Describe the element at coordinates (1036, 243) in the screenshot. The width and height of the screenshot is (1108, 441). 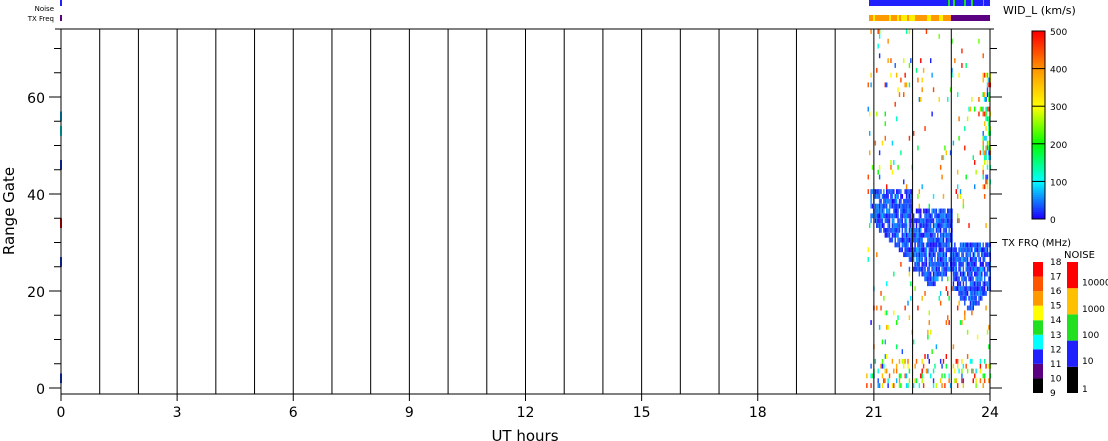
I see `txfreq-colorbar-title: TX FRQ (MHz)` at that location.